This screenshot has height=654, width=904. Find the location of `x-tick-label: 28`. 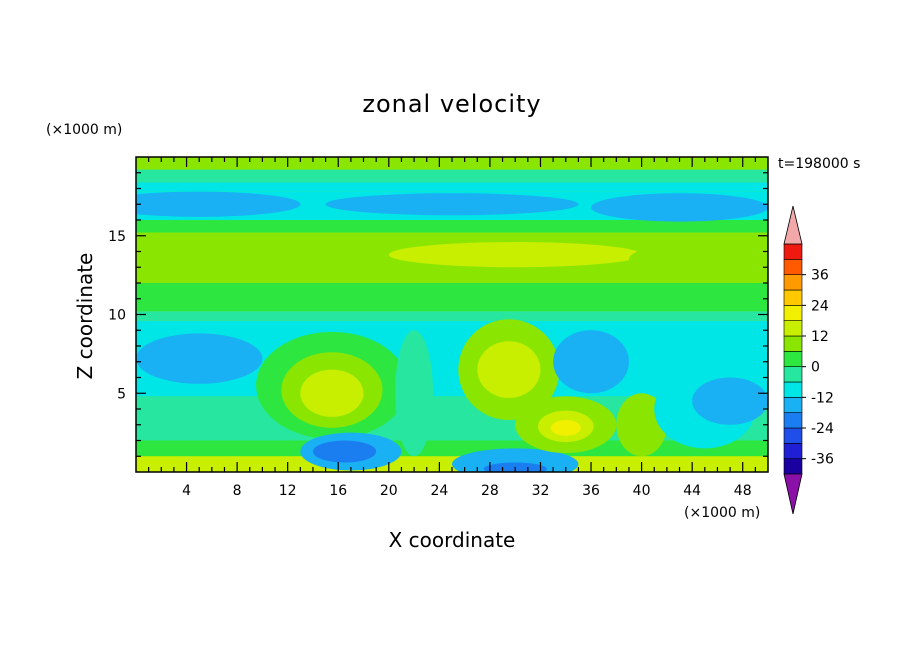

x-tick-label: 28 is located at coordinates (490, 491).